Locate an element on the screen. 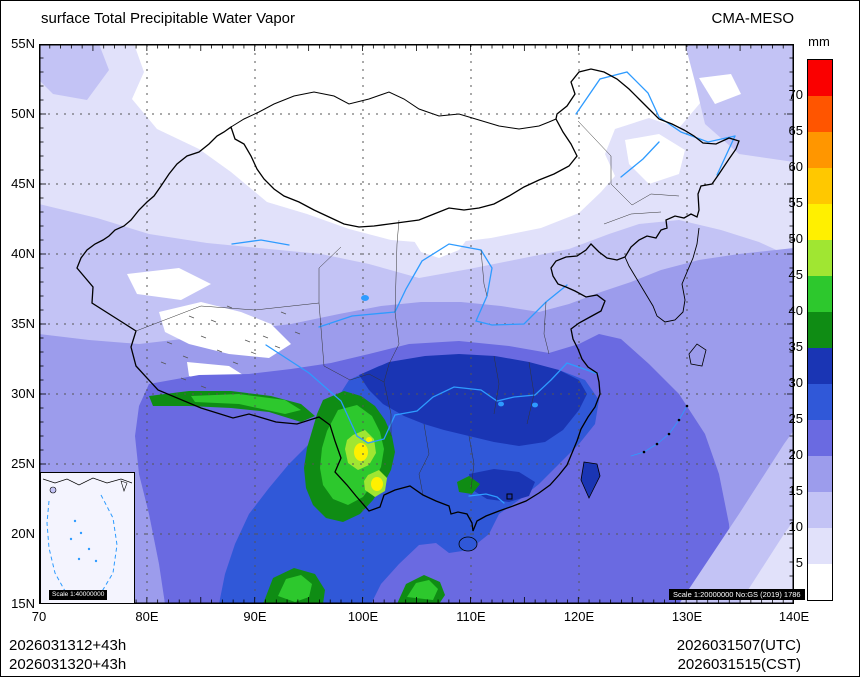  dry-white-northeast is located at coordinates (655, 159).